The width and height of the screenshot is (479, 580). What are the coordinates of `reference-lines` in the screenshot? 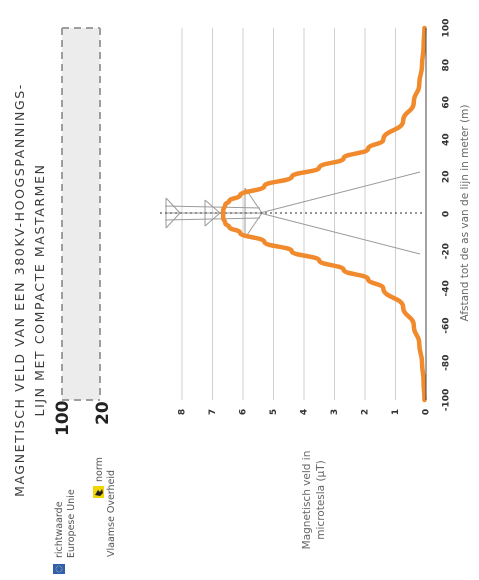 It's located at (81, 214).